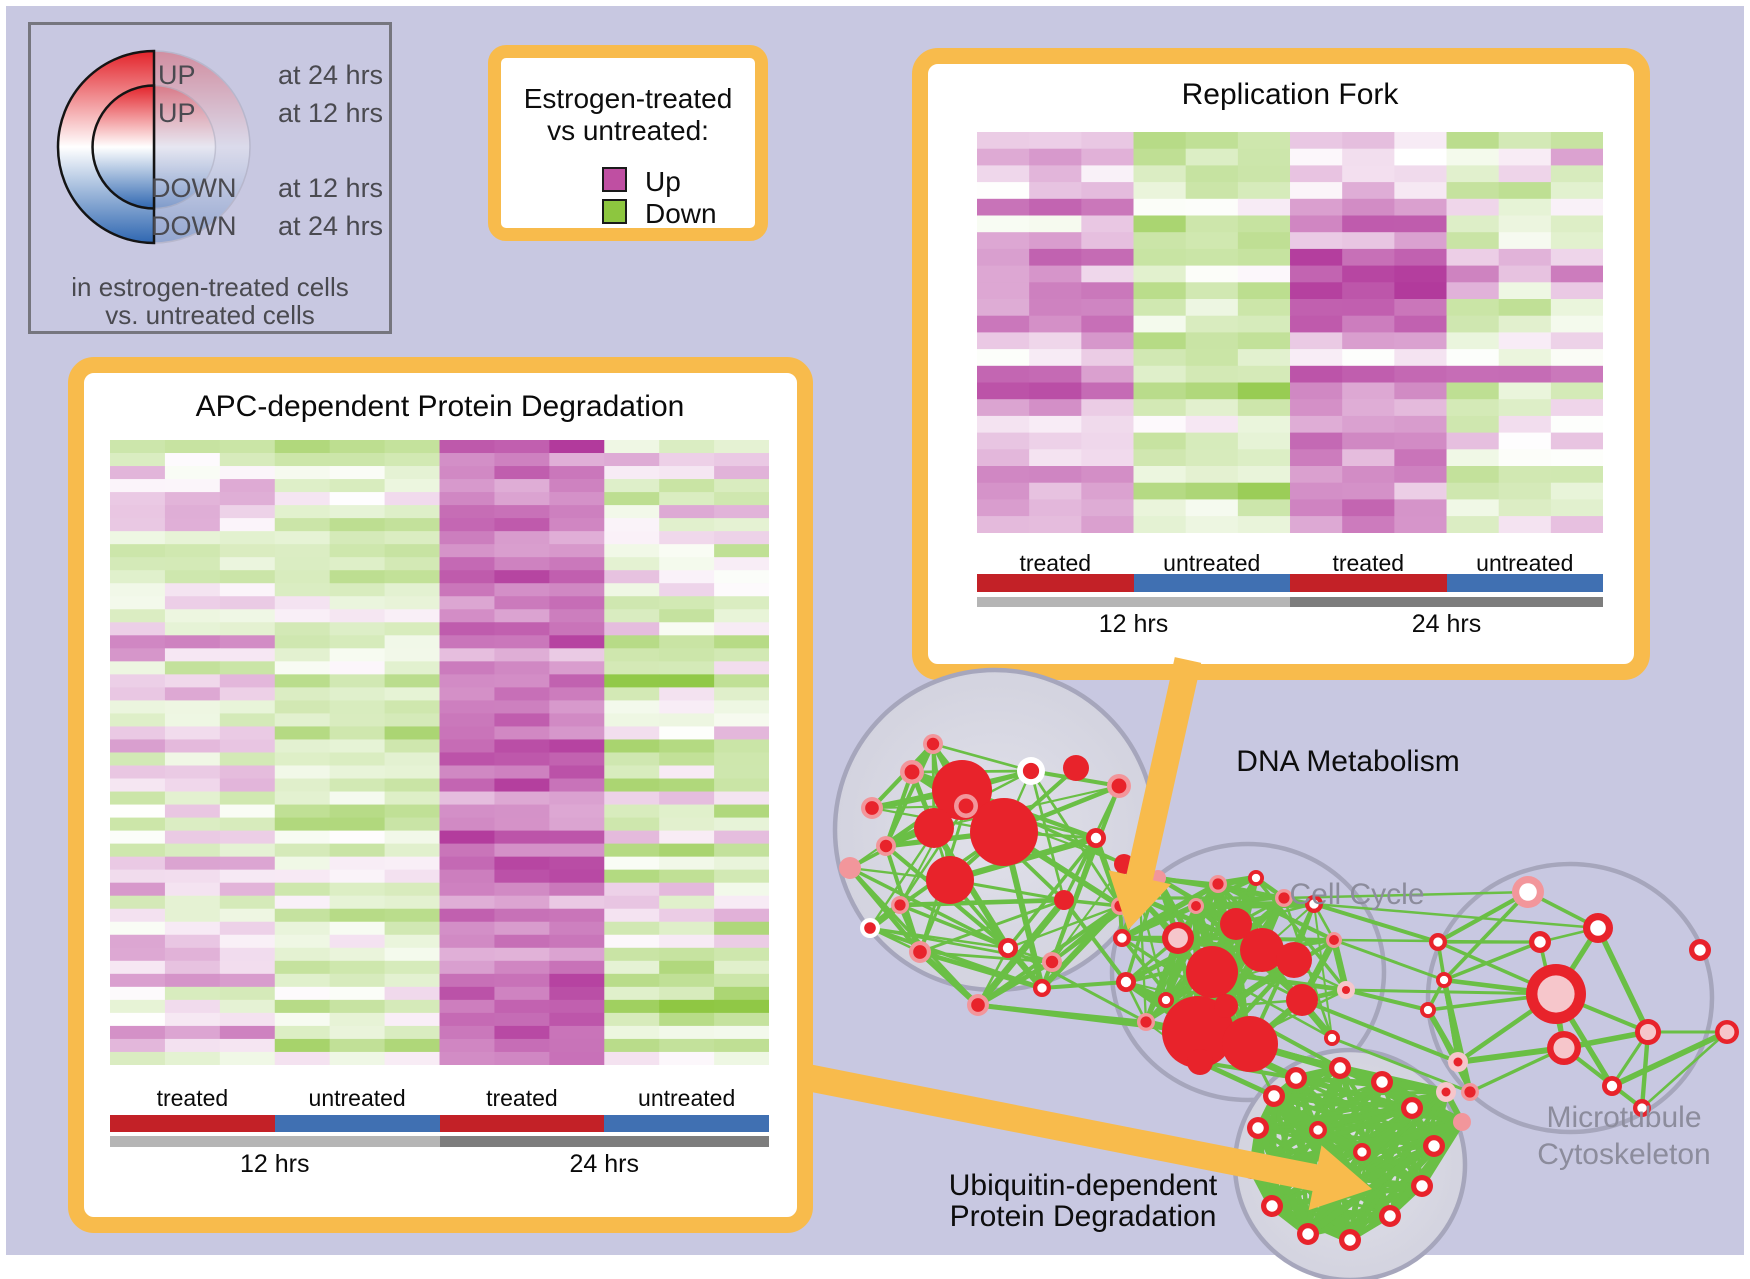 The image size is (1750, 1279). What do you see at coordinates (210, 75) in the screenshot?
I see `legend-row-up-24: UP at 24 hrs` at bounding box center [210, 75].